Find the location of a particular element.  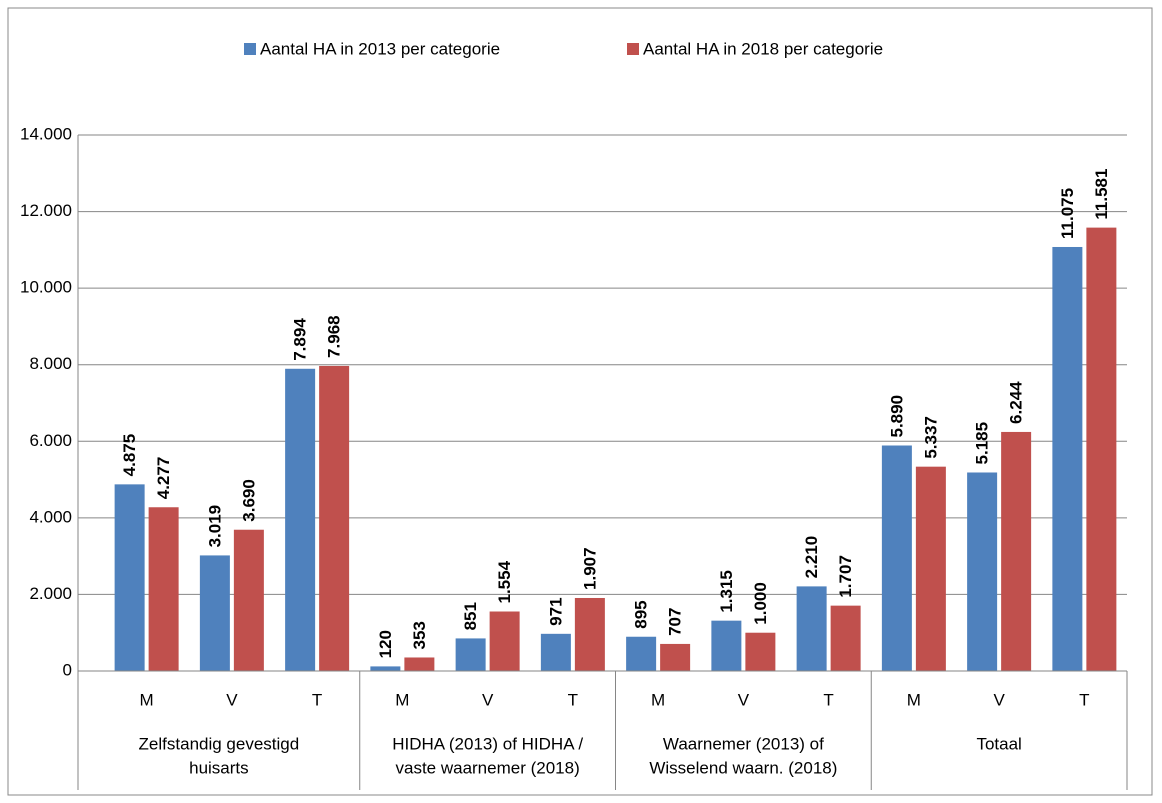

y-tick-label: 12.000 is located at coordinates (46, 210).